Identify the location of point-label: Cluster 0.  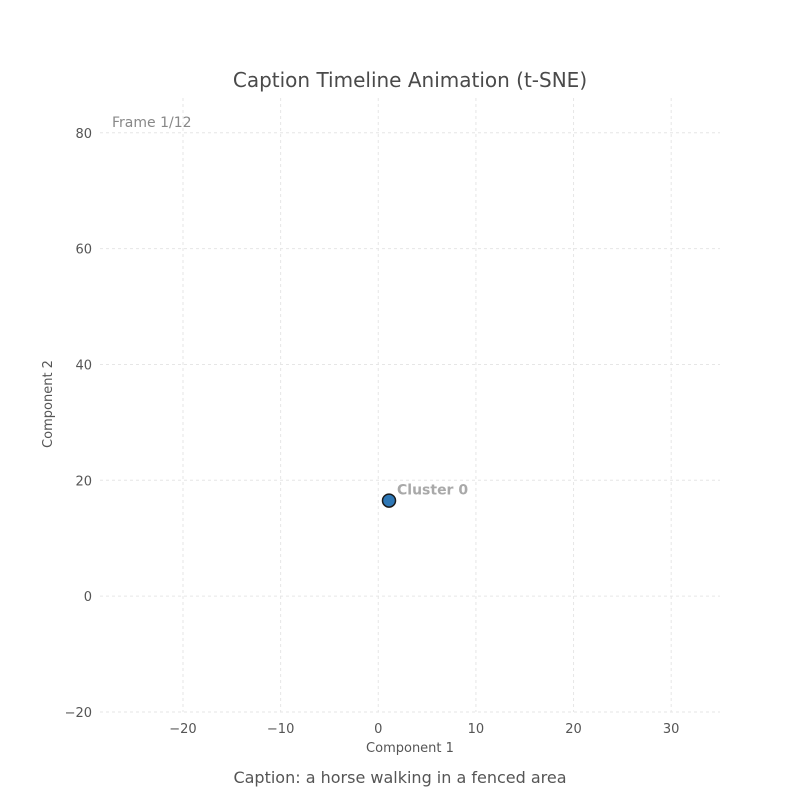
(432, 491).